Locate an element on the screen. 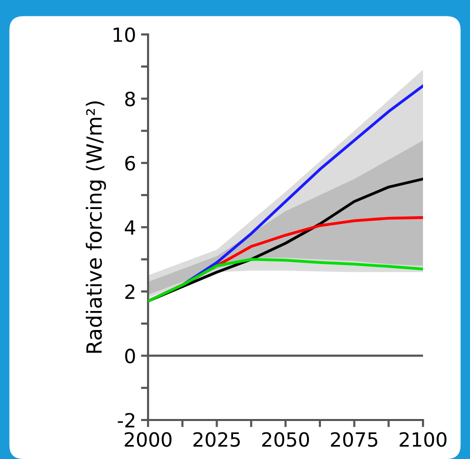 Image resolution: width=470 pixels, height=459 pixels. y-axis-title: Radiative forcing (W/m²) is located at coordinates (96, 227).